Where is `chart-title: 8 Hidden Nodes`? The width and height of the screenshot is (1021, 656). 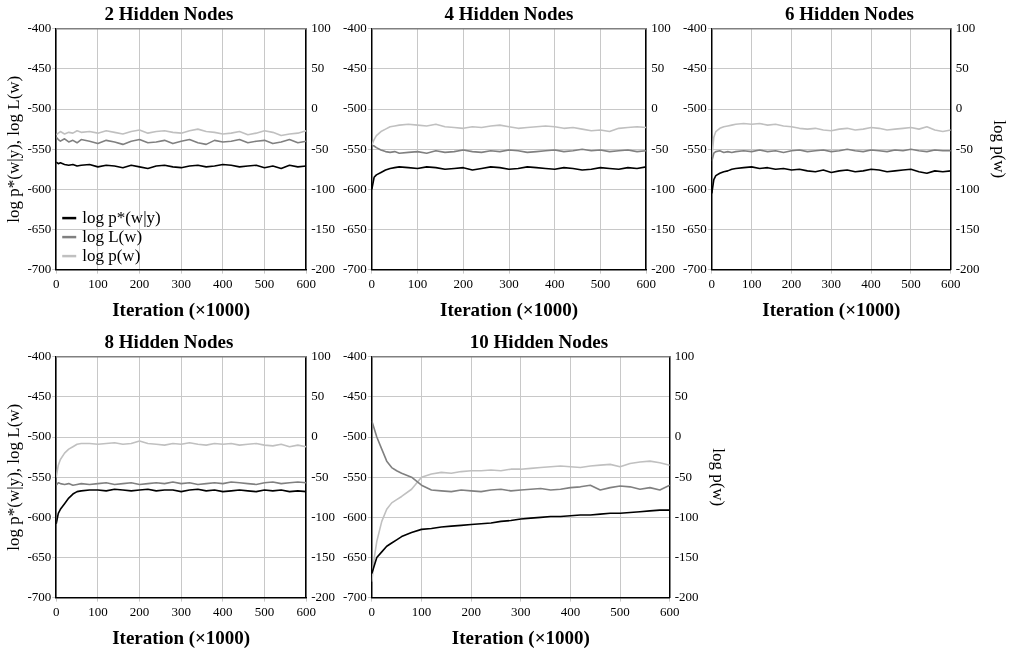
chart-title: 8 Hidden Nodes is located at coordinates (169, 342).